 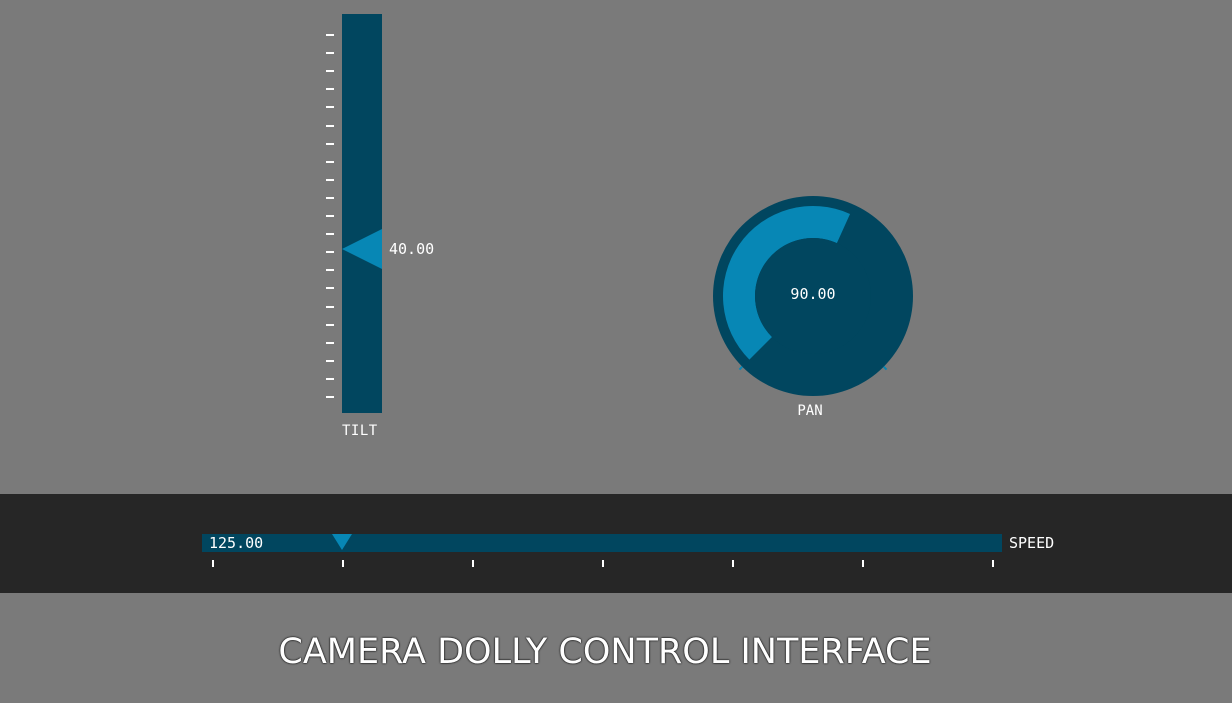 What do you see at coordinates (1032, 543) in the screenshot?
I see `speed-label: SPEED` at bounding box center [1032, 543].